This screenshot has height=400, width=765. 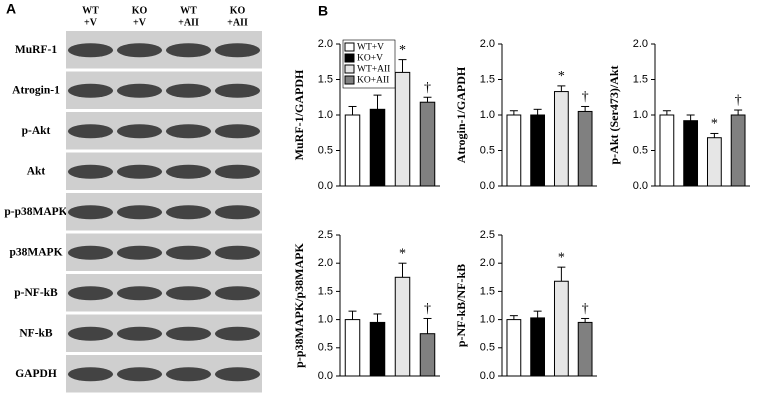 What do you see at coordinates (36, 171) in the screenshot?
I see `row-label: Akt` at bounding box center [36, 171].